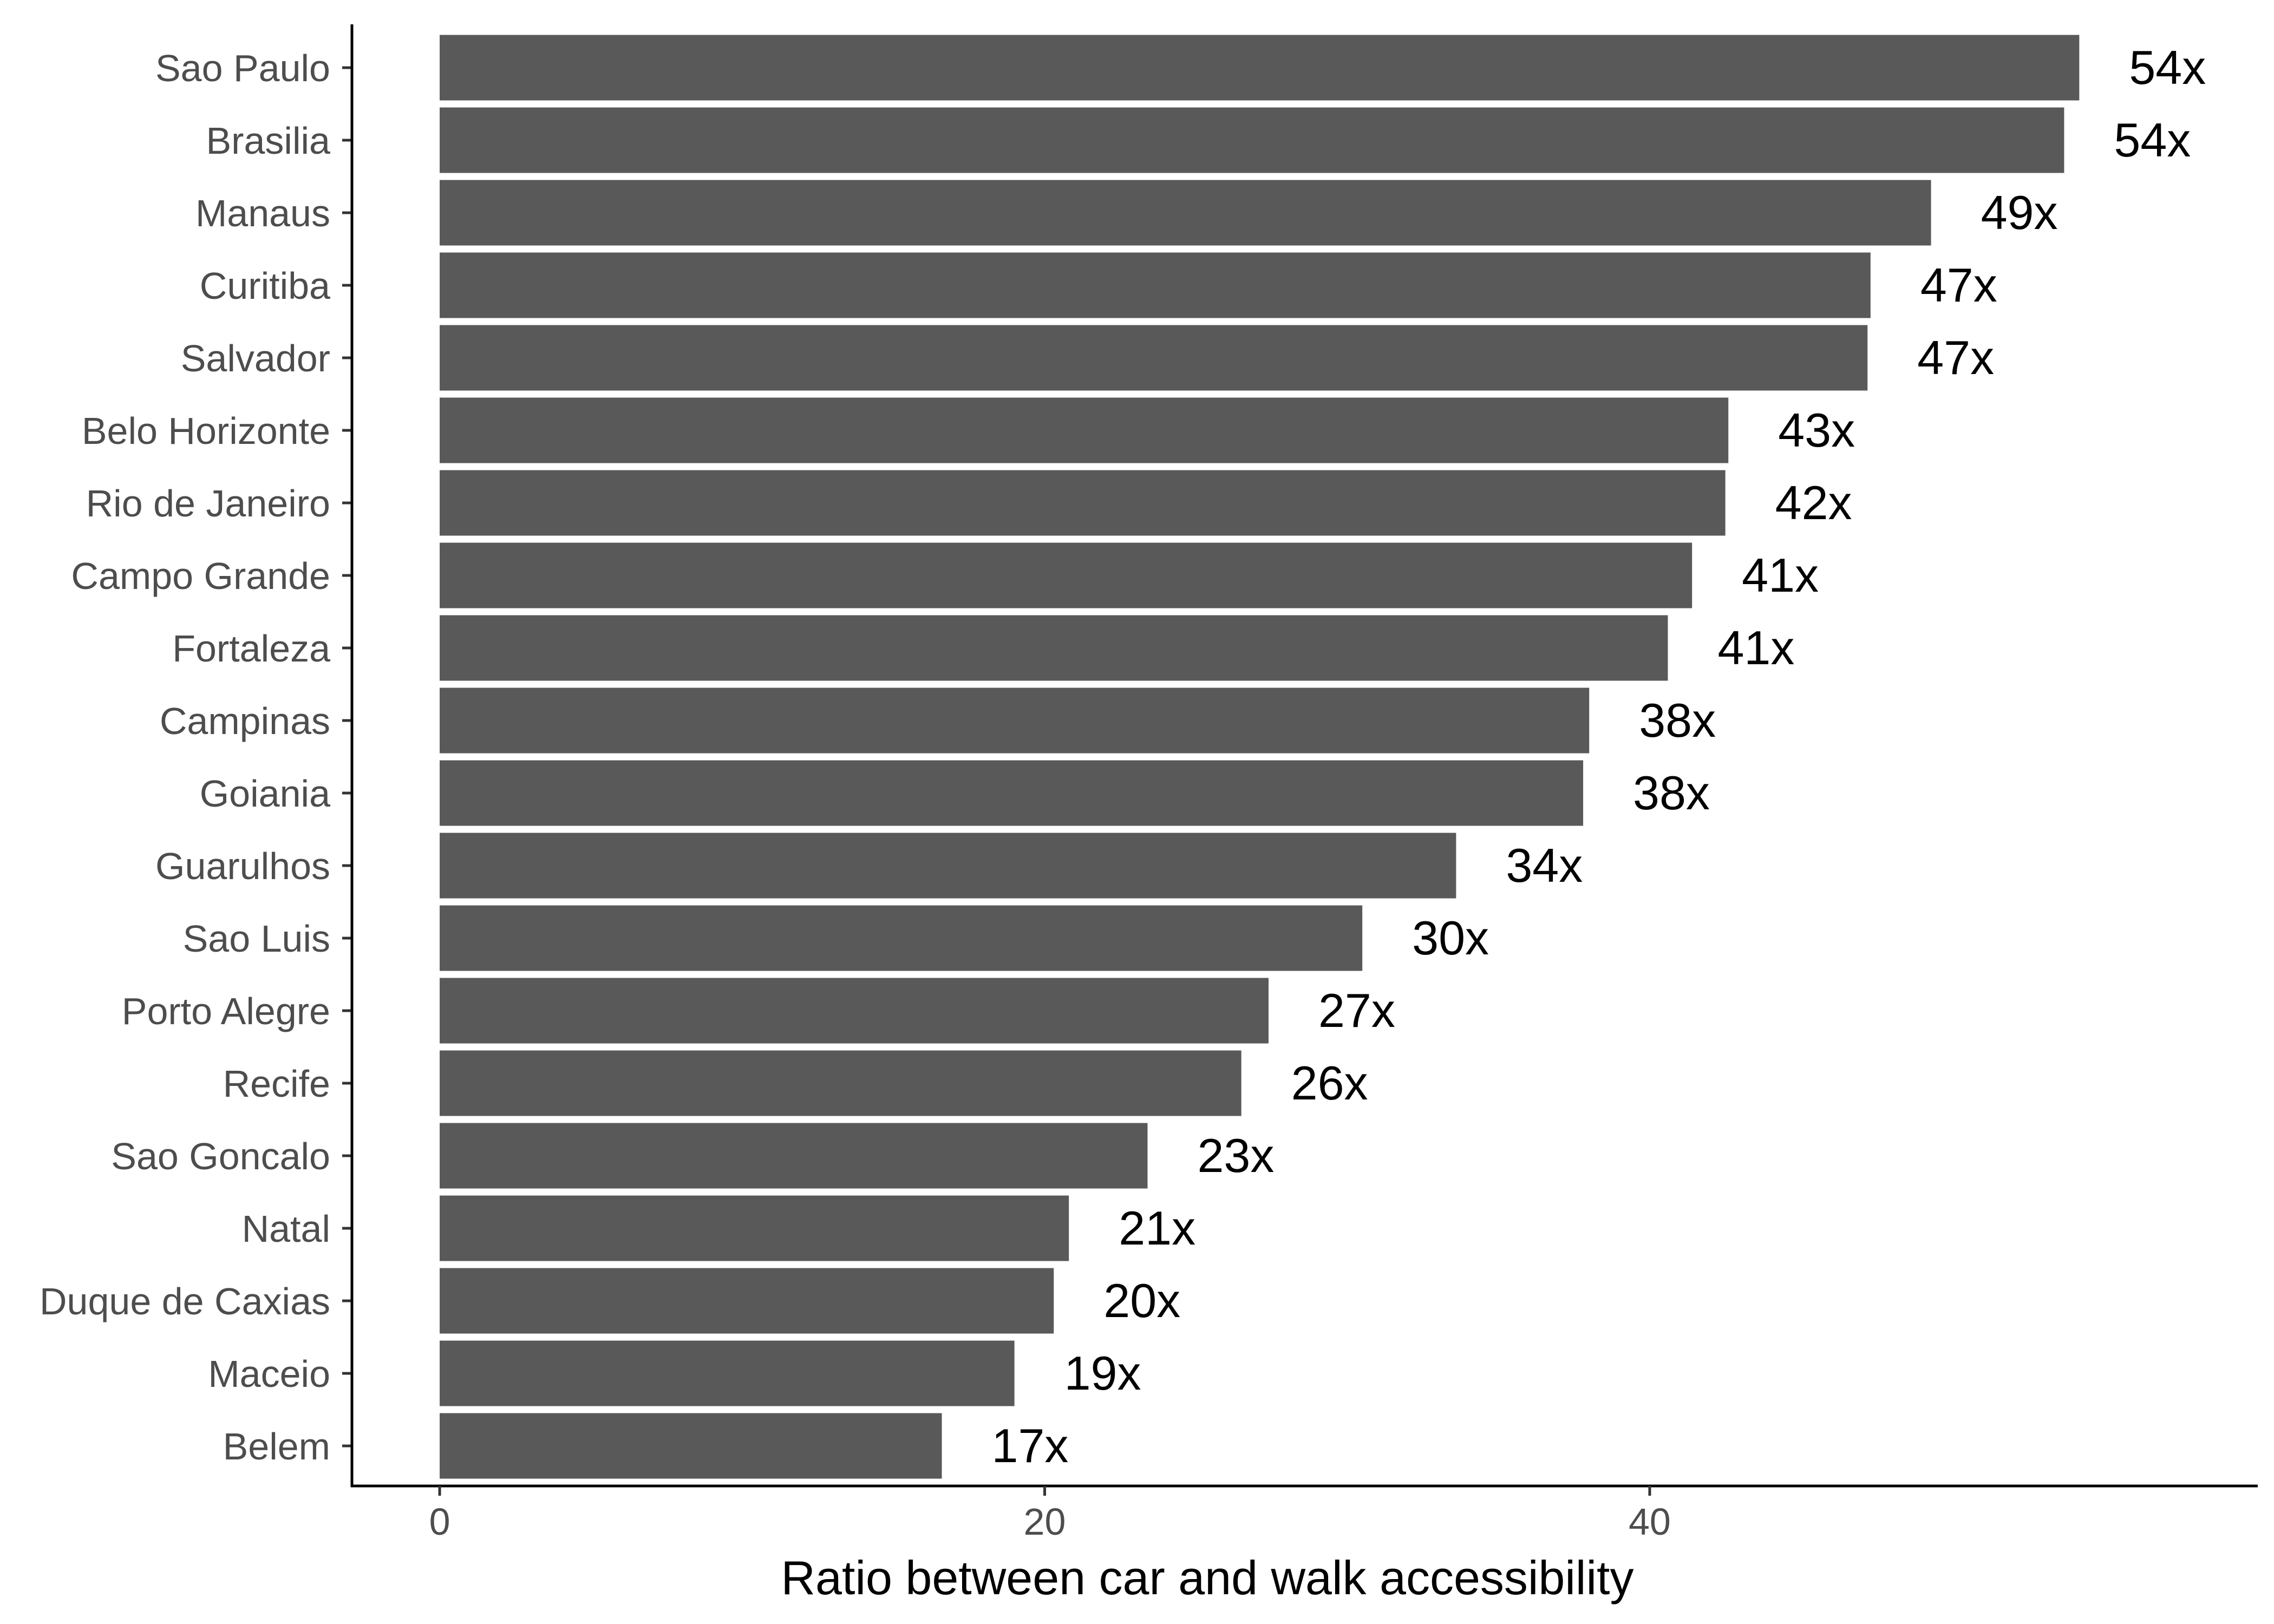 This screenshot has height=1624, width=2274. Describe the element at coordinates (948, 866) in the screenshot. I see `bar-guarulhos` at that location.